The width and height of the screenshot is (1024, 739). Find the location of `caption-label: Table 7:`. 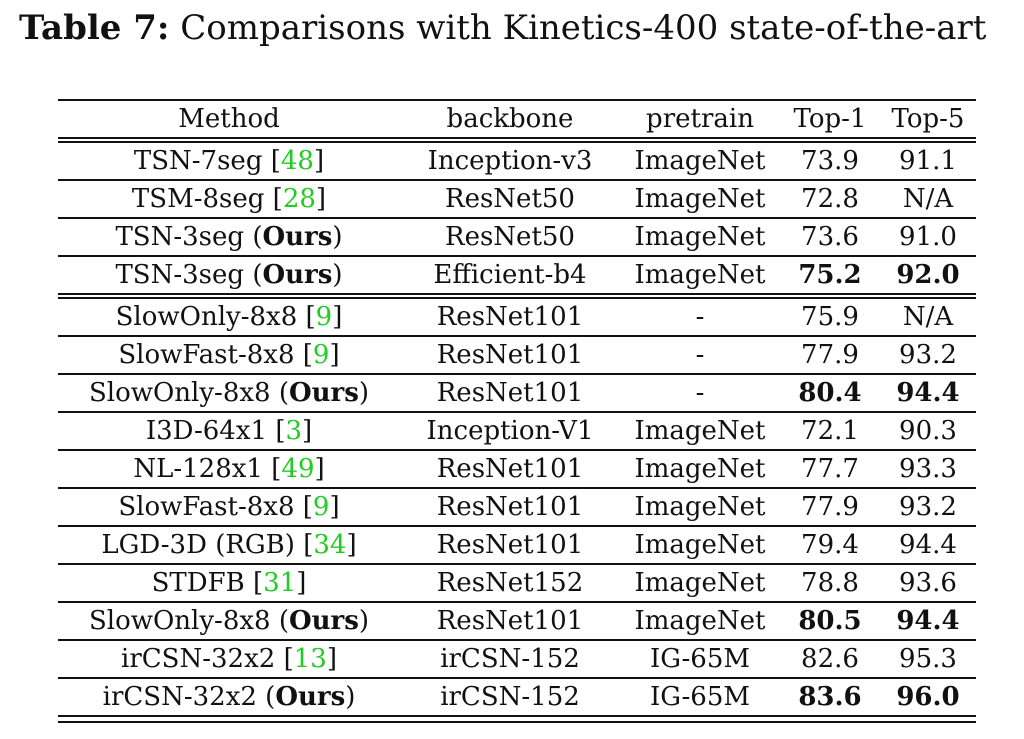

caption-label: Table 7: is located at coordinates (94, 28).